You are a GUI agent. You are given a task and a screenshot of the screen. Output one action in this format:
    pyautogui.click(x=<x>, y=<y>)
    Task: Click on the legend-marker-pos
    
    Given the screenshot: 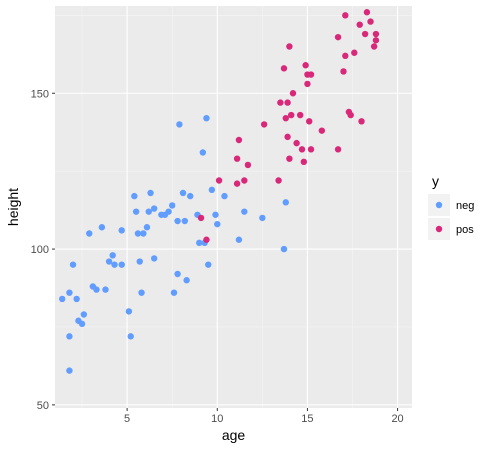 What is the action you would take?
    pyautogui.click(x=439, y=229)
    